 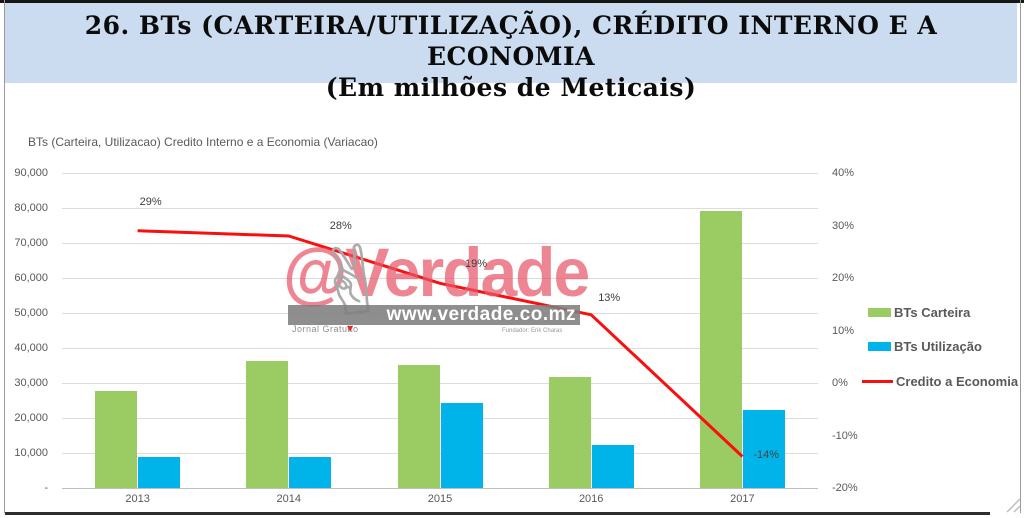 What do you see at coordinates (31, 313) in the screenshot?
I see `y-axis-left-tick: 50,000` at bounding box center [31, 313].